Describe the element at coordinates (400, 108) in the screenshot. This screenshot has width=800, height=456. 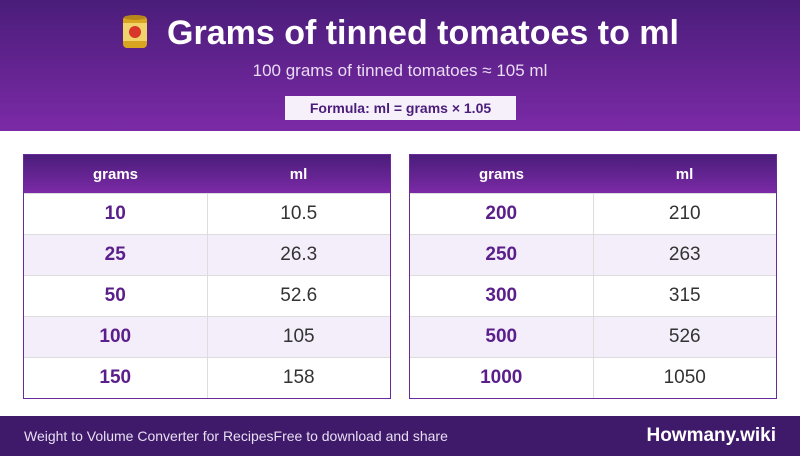
I see `formula: Formula: ml = grams × 1.05` at that location.